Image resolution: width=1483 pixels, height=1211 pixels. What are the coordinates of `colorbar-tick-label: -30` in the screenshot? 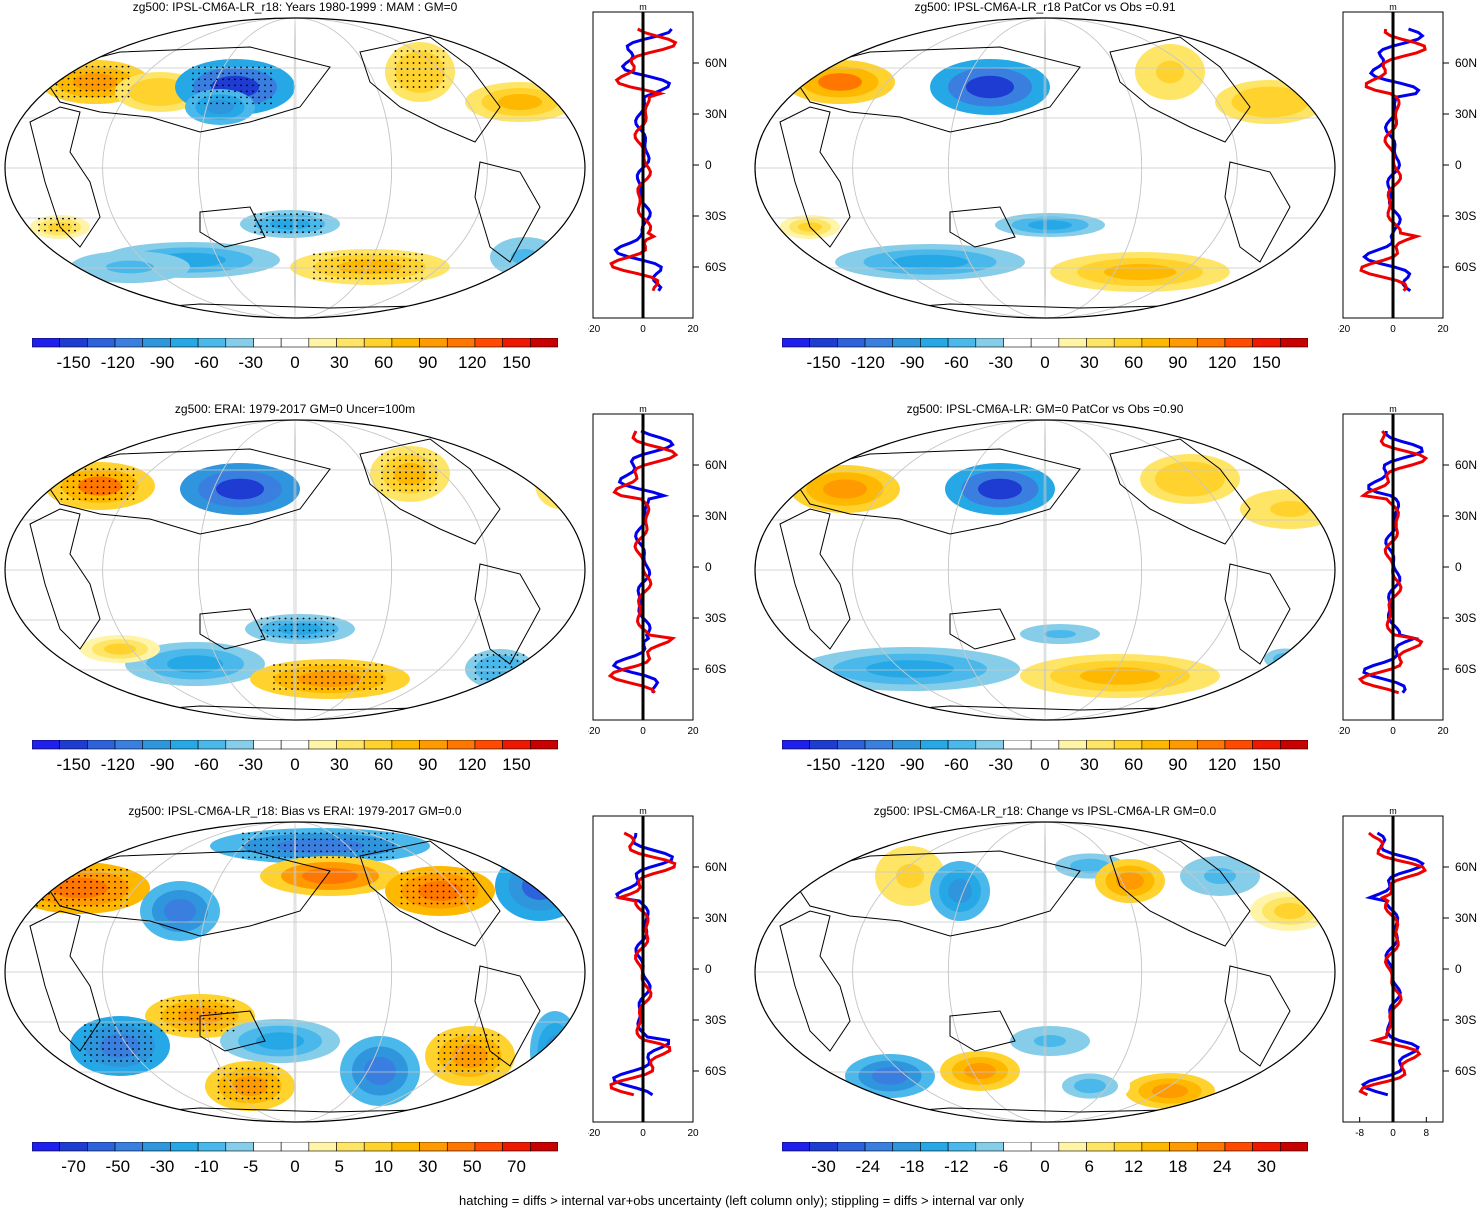 It's located at (823, 1166).